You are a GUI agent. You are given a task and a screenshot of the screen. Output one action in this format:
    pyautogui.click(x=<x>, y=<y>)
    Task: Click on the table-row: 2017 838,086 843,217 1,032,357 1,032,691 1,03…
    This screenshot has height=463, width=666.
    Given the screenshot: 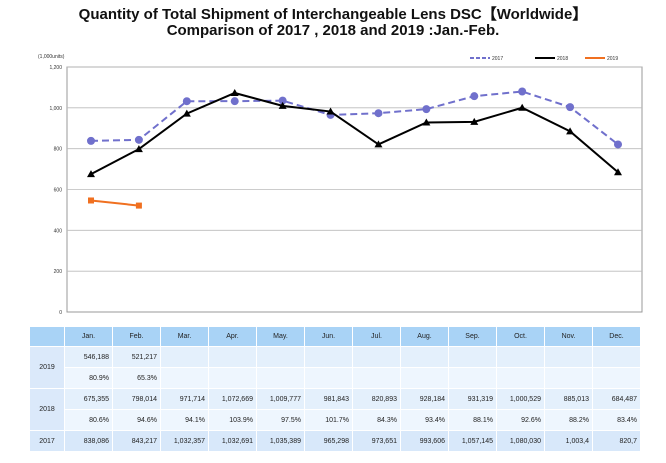 What is the action you would take?
    pyautogui.click(x=335, y=441)
    